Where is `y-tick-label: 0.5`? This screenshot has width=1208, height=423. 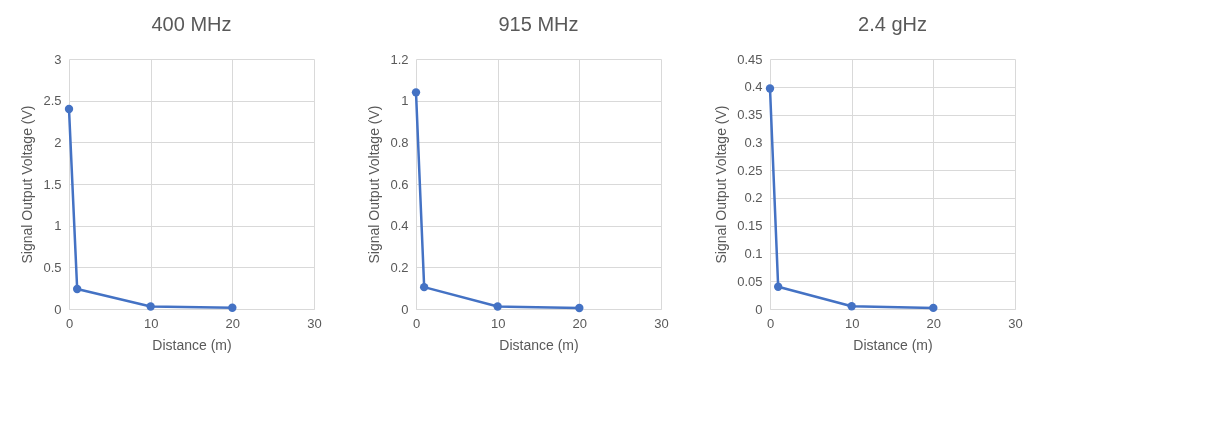
y-tick-label: 0.5 is located at coordinates (52, 267).